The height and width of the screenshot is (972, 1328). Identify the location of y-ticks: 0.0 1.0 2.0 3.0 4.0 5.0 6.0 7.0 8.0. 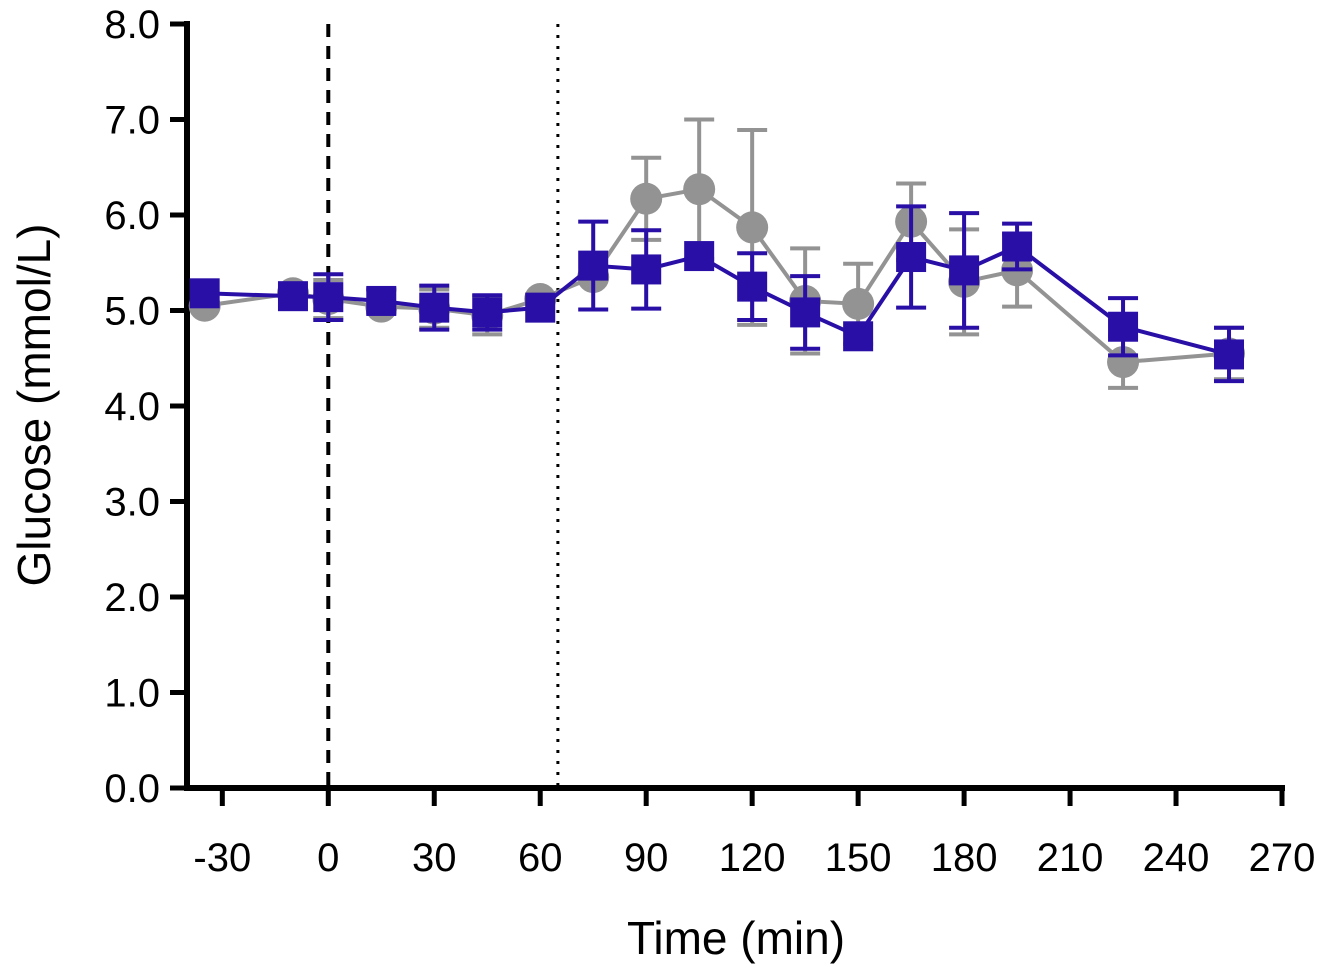
(145, 407).